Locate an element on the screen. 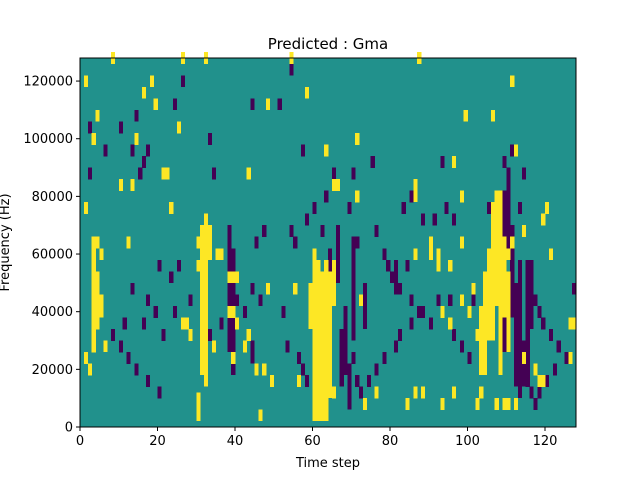  x-tick-label: 0 is located at coordinates (80, 441).